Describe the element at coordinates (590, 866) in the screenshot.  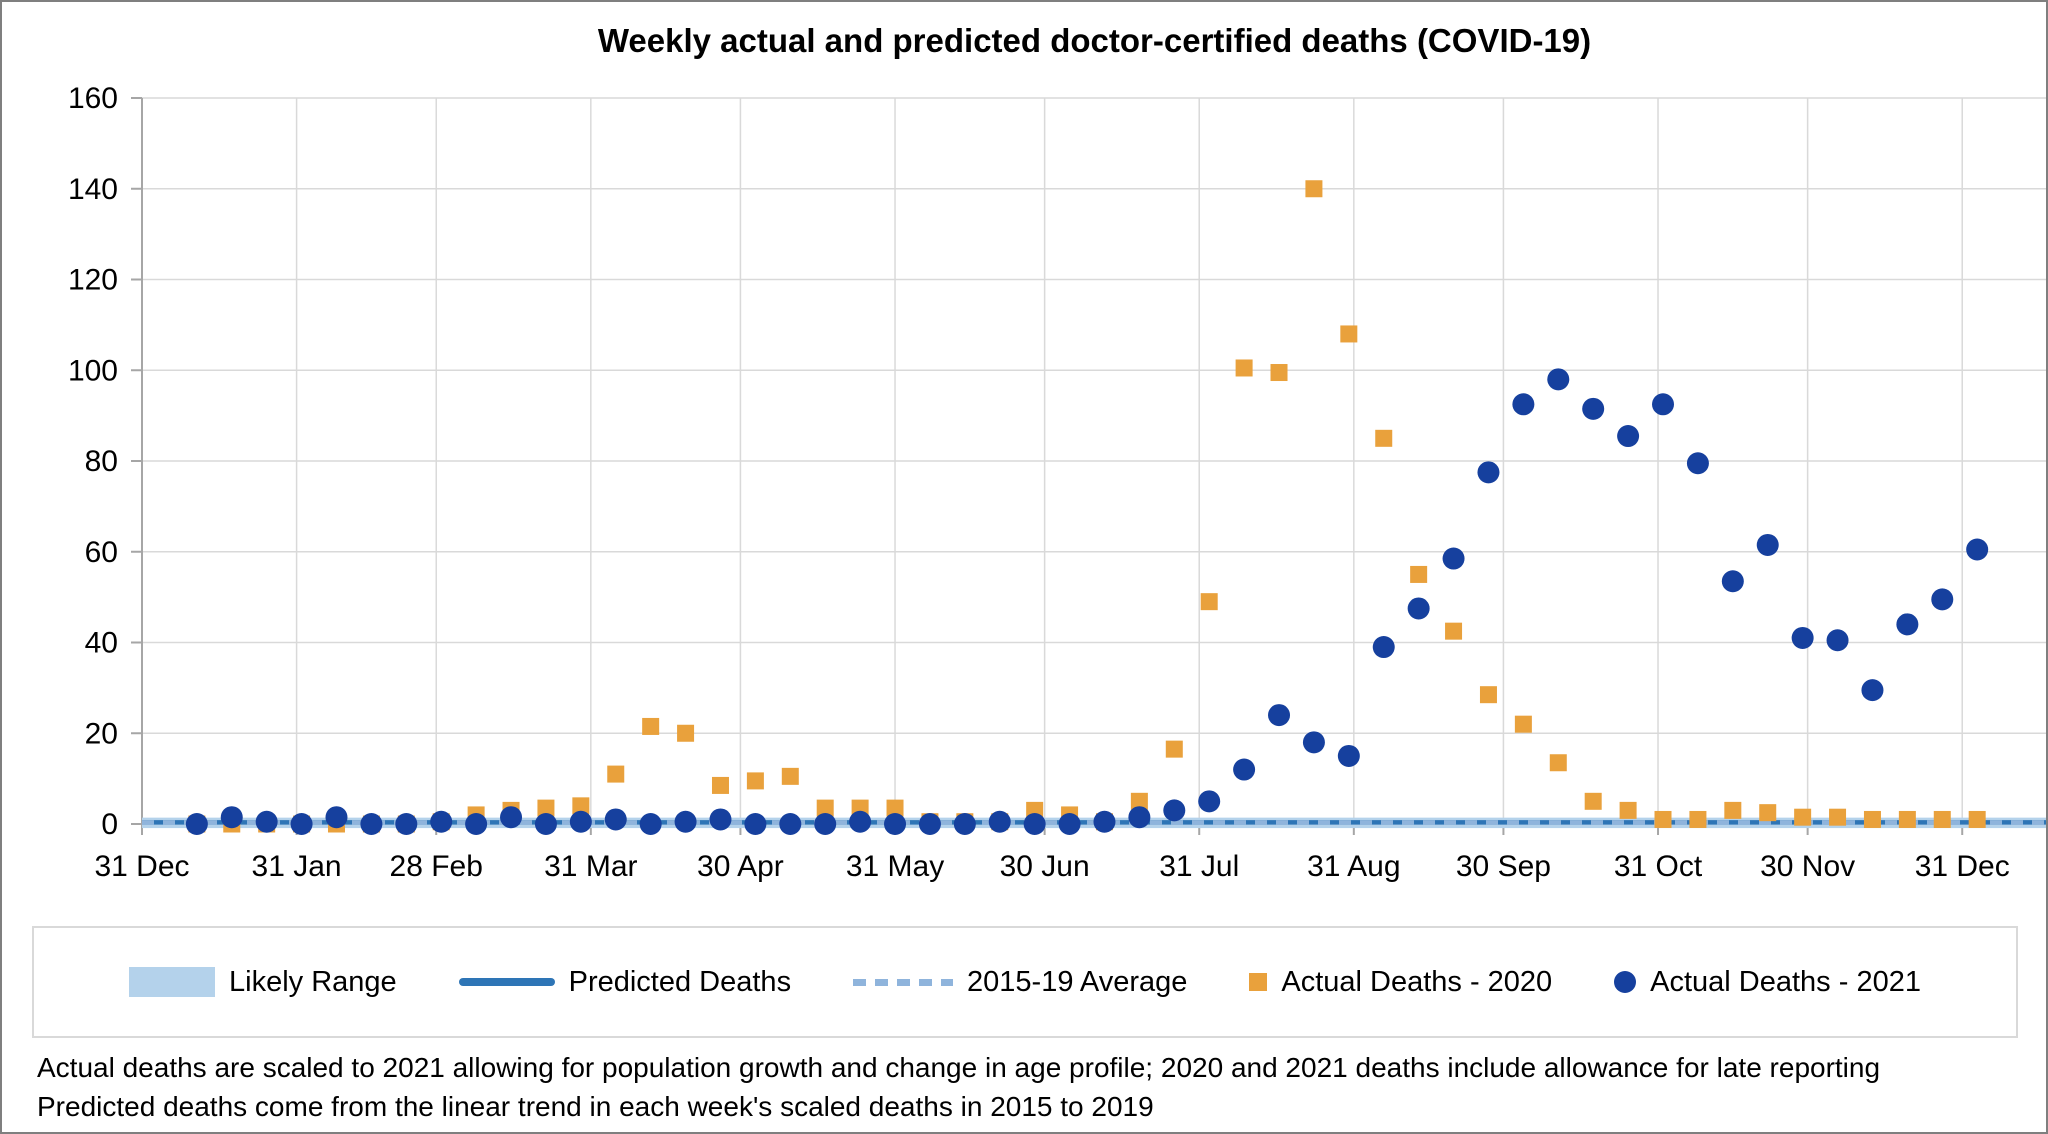
I see `x-tick-label: 31 Mar` at that location.